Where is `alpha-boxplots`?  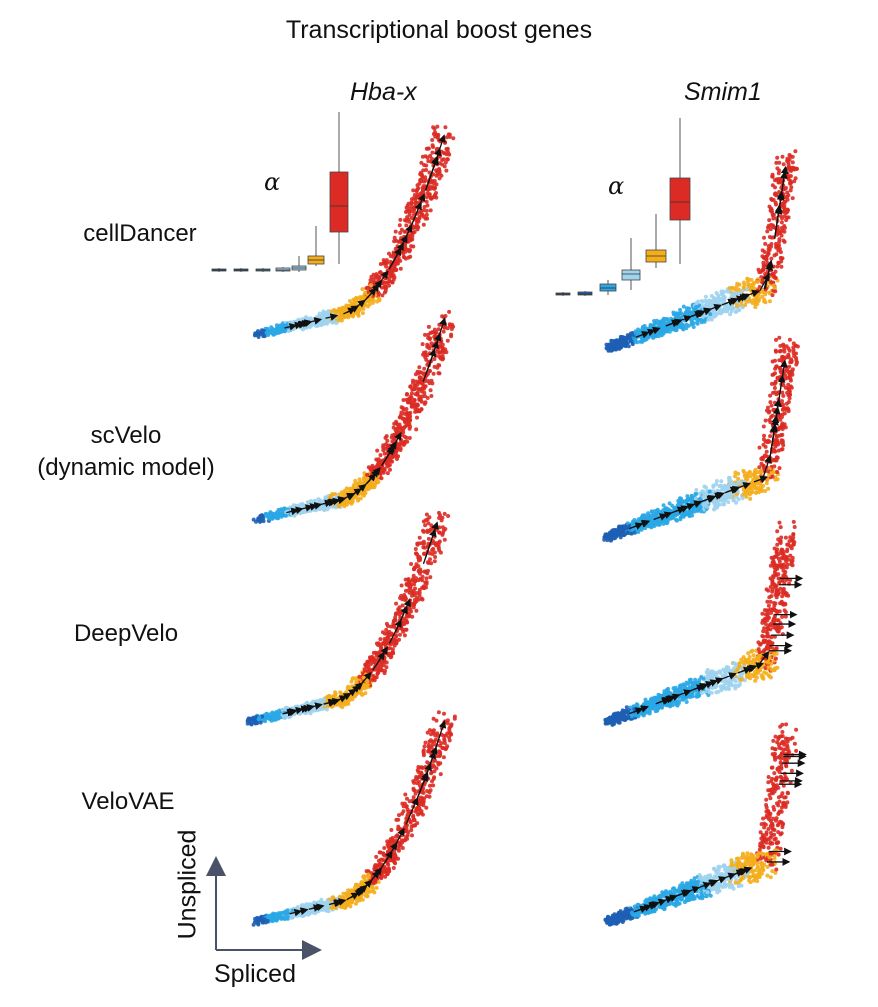 alpha-boxplots is located at coordinates (451, 204).